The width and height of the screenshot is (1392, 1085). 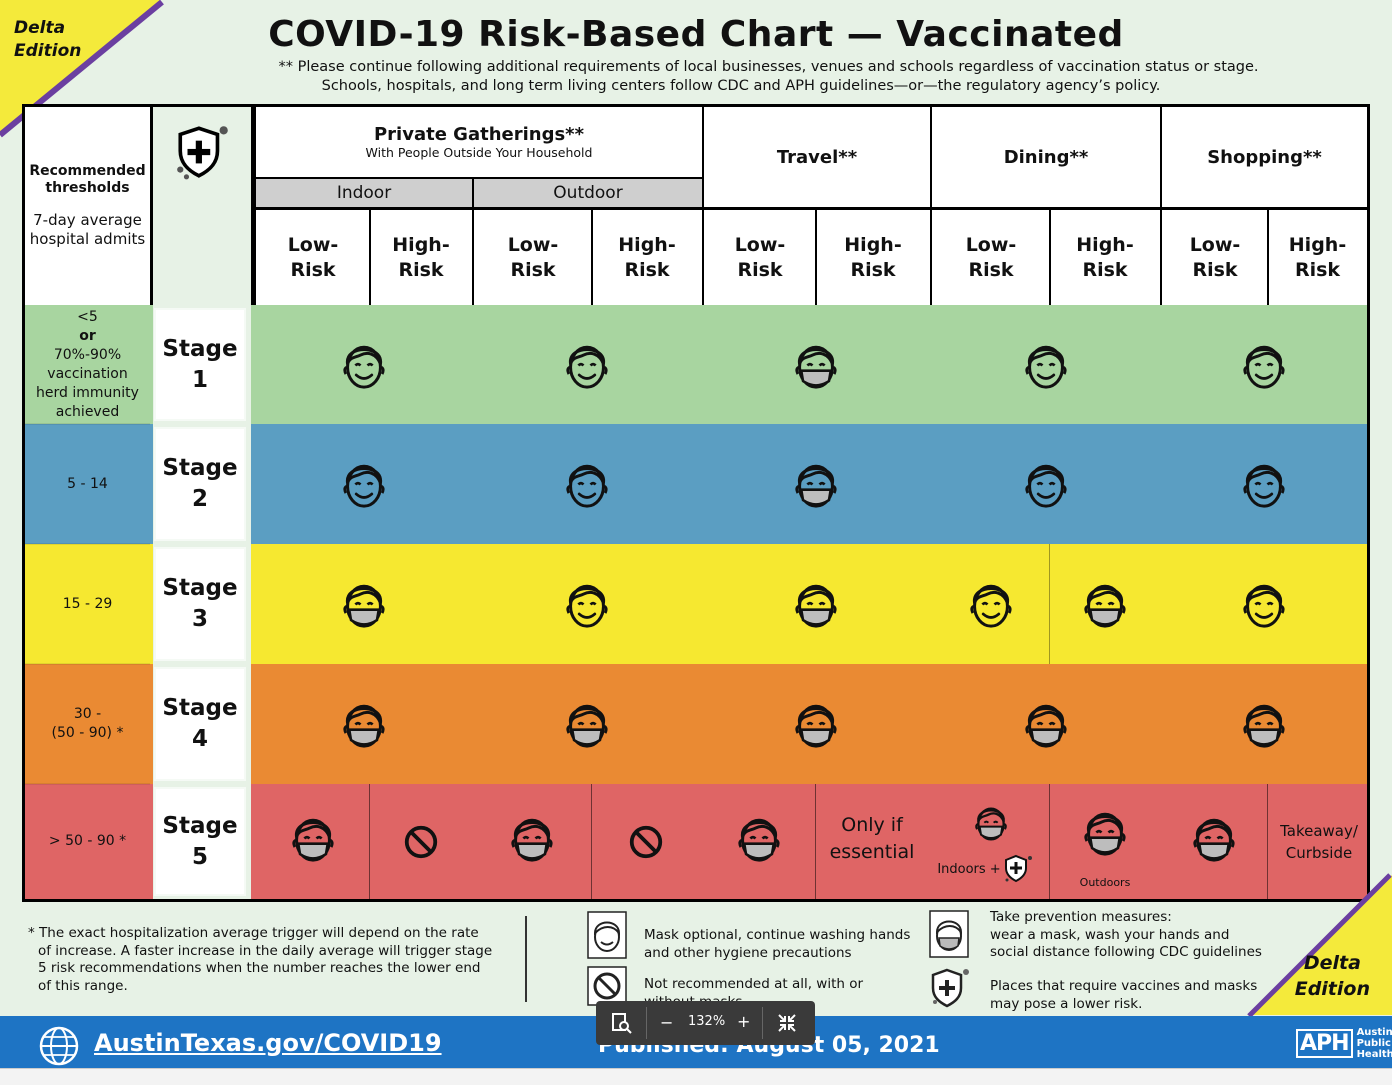 What do you see at coordinates (777, 935) in the screenshot?
I see `legend-line: Mask optional, continue washing hands` at bounding box center [777, 935].